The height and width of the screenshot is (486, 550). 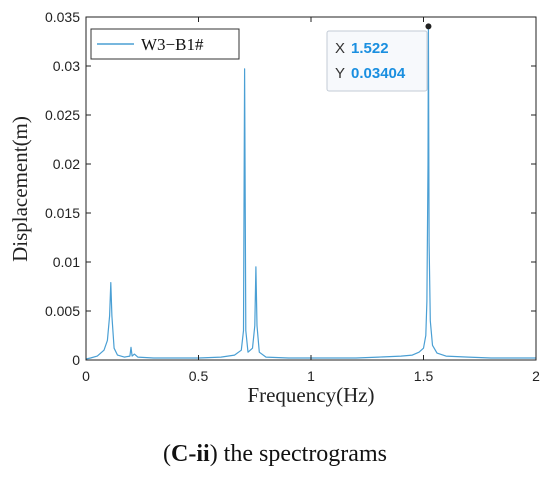 I want to click on datatip-x-key: X, so click(x=340, y=48).